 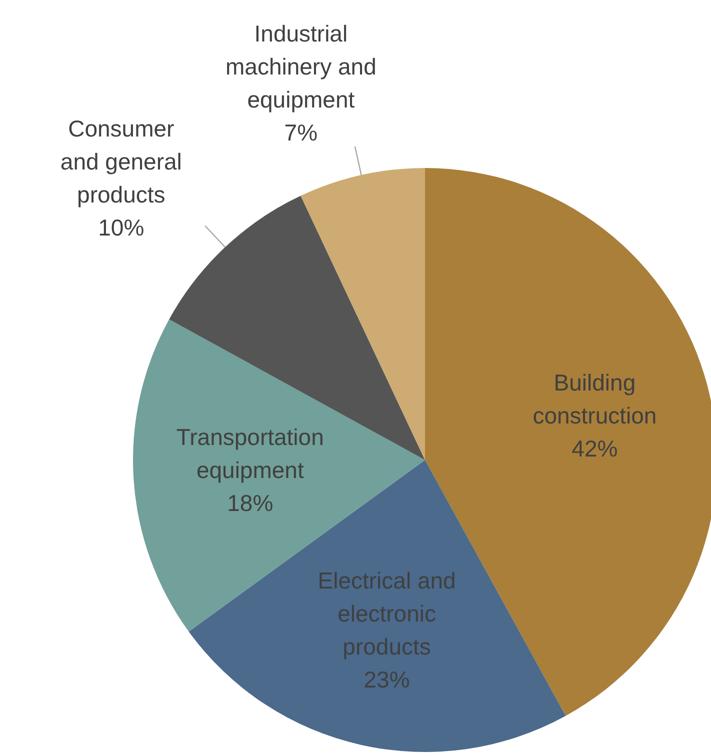 I want to click on slice-label: Electrical and electronic products, so click(x=387, y=613).